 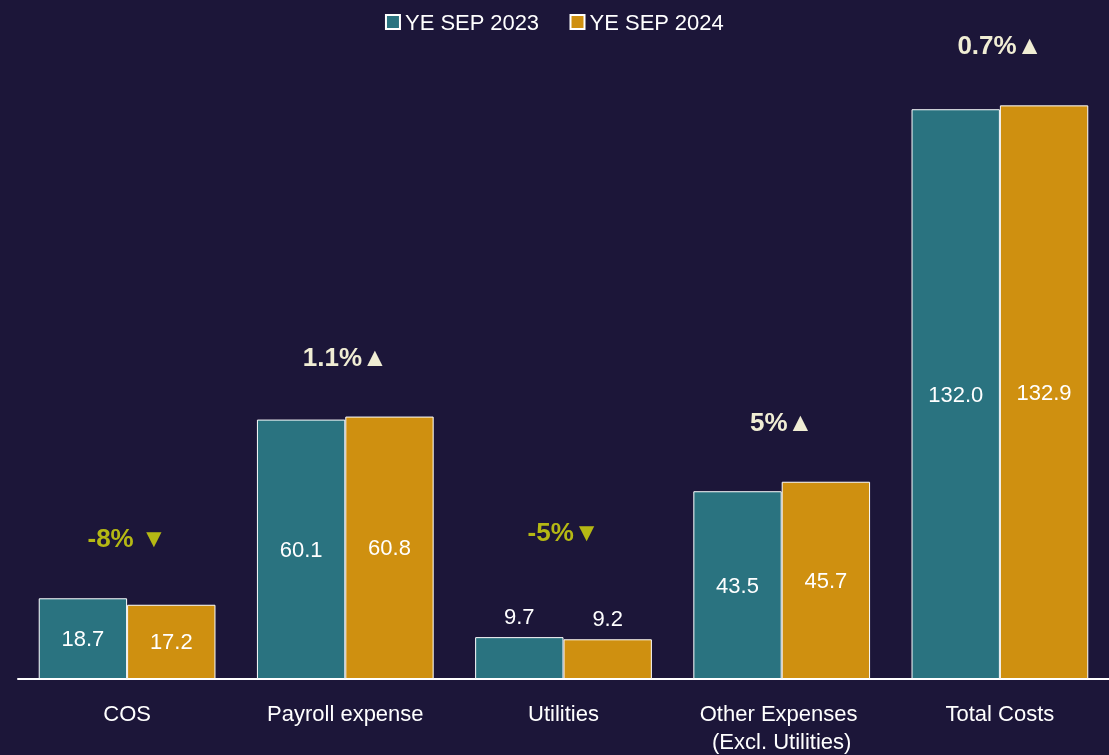 What do you see at coordinates (782, 421) in the screenshot?
I see `annotation: 5%▲` at bounding box center [782, 421].